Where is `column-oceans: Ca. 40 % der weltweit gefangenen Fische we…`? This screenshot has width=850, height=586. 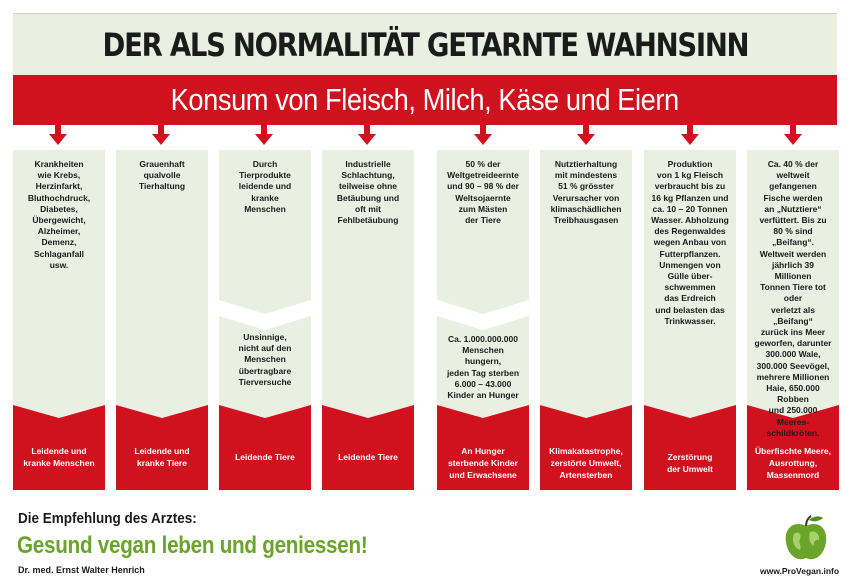
column-oceans: Ca. 40 % der weltweit gefangenen Fische we… is located at coordinates (793, 320).